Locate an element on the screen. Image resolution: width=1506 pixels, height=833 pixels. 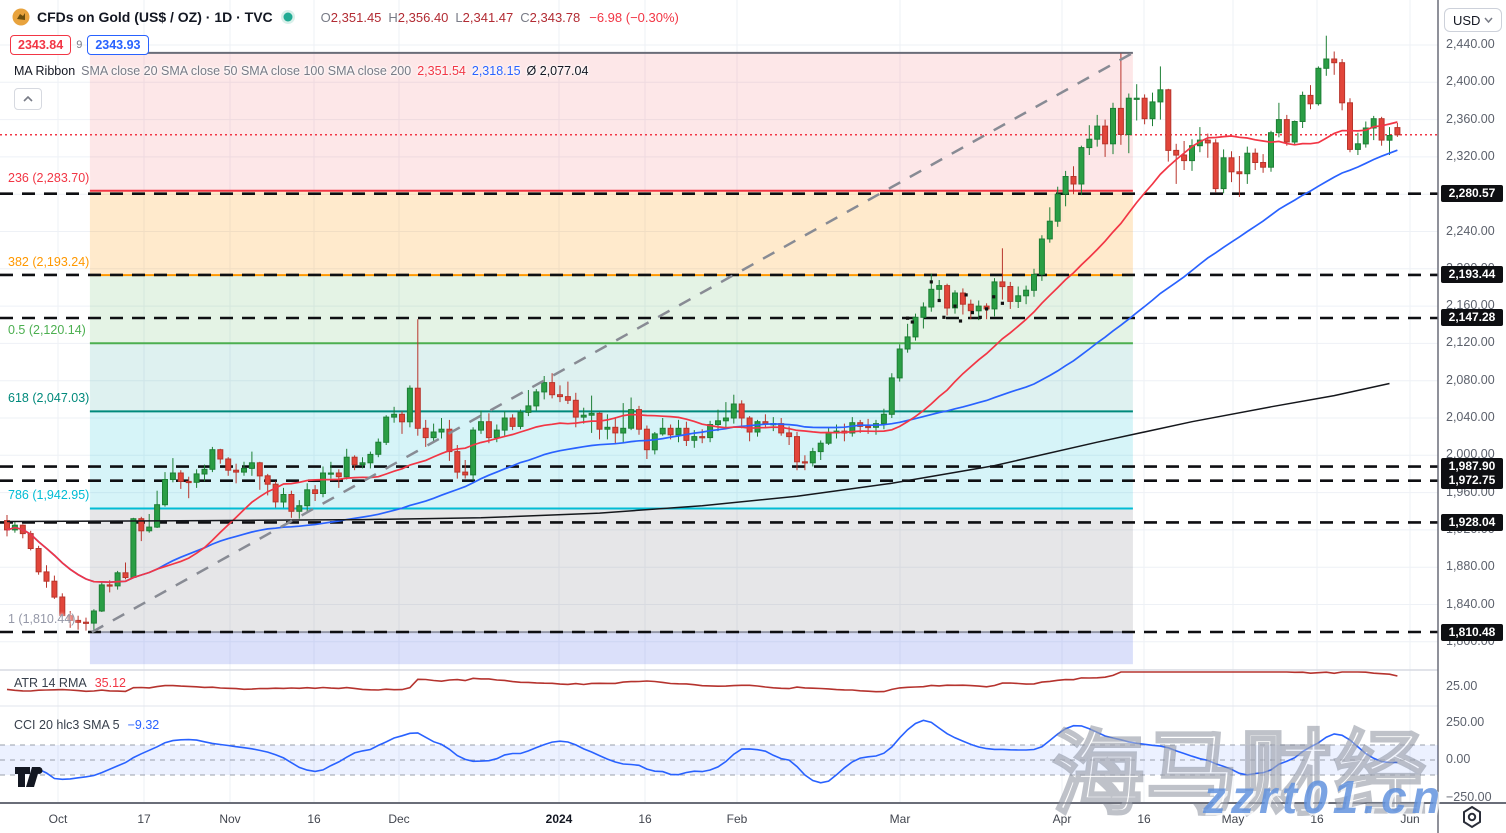
price-axis-label: 2,440.00 is located at coordinates (1470, 44).